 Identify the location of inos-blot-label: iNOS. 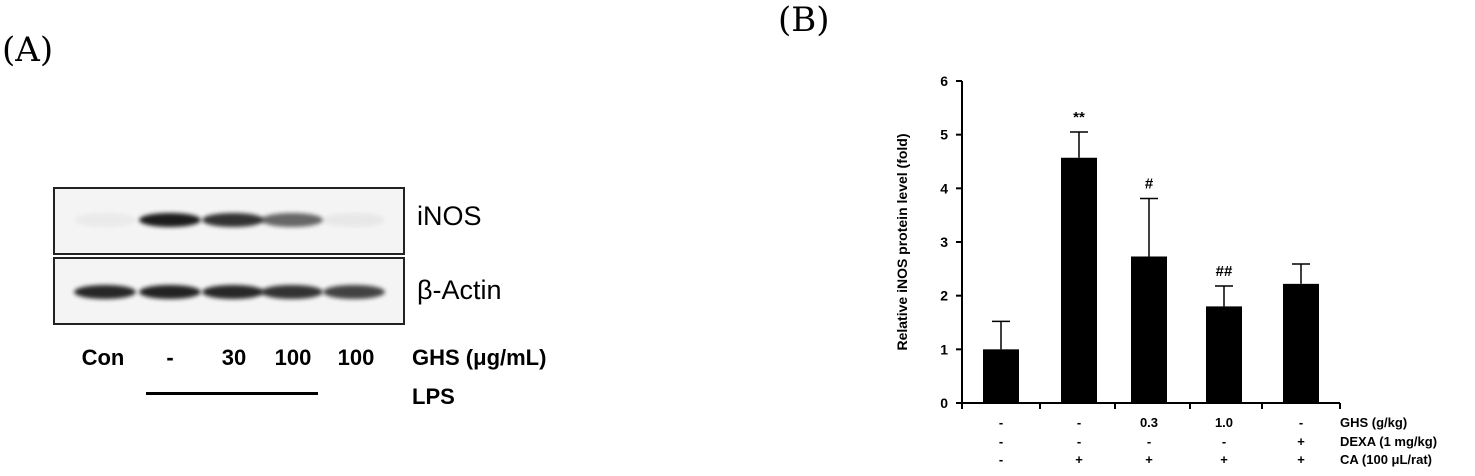
(449, 216).